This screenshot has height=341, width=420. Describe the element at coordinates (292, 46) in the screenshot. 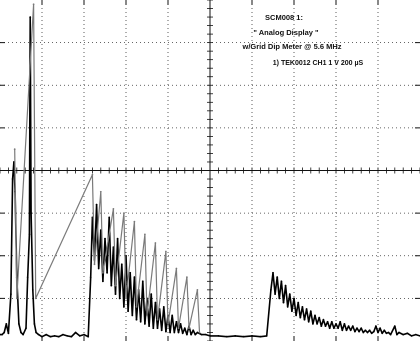

I see `annotation-line-3: w/Grid Dip Meter @ 5.6 MHz` at that location.